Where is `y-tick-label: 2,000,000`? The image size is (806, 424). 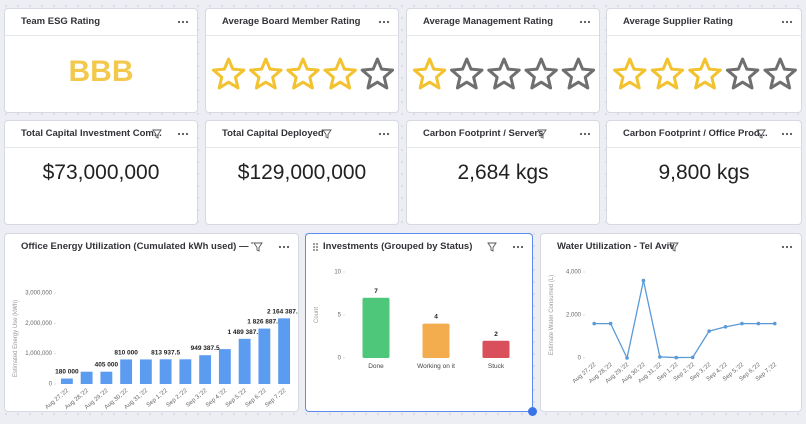 y-tick-label: 2,000,000 is located at coordinates (38, 324).